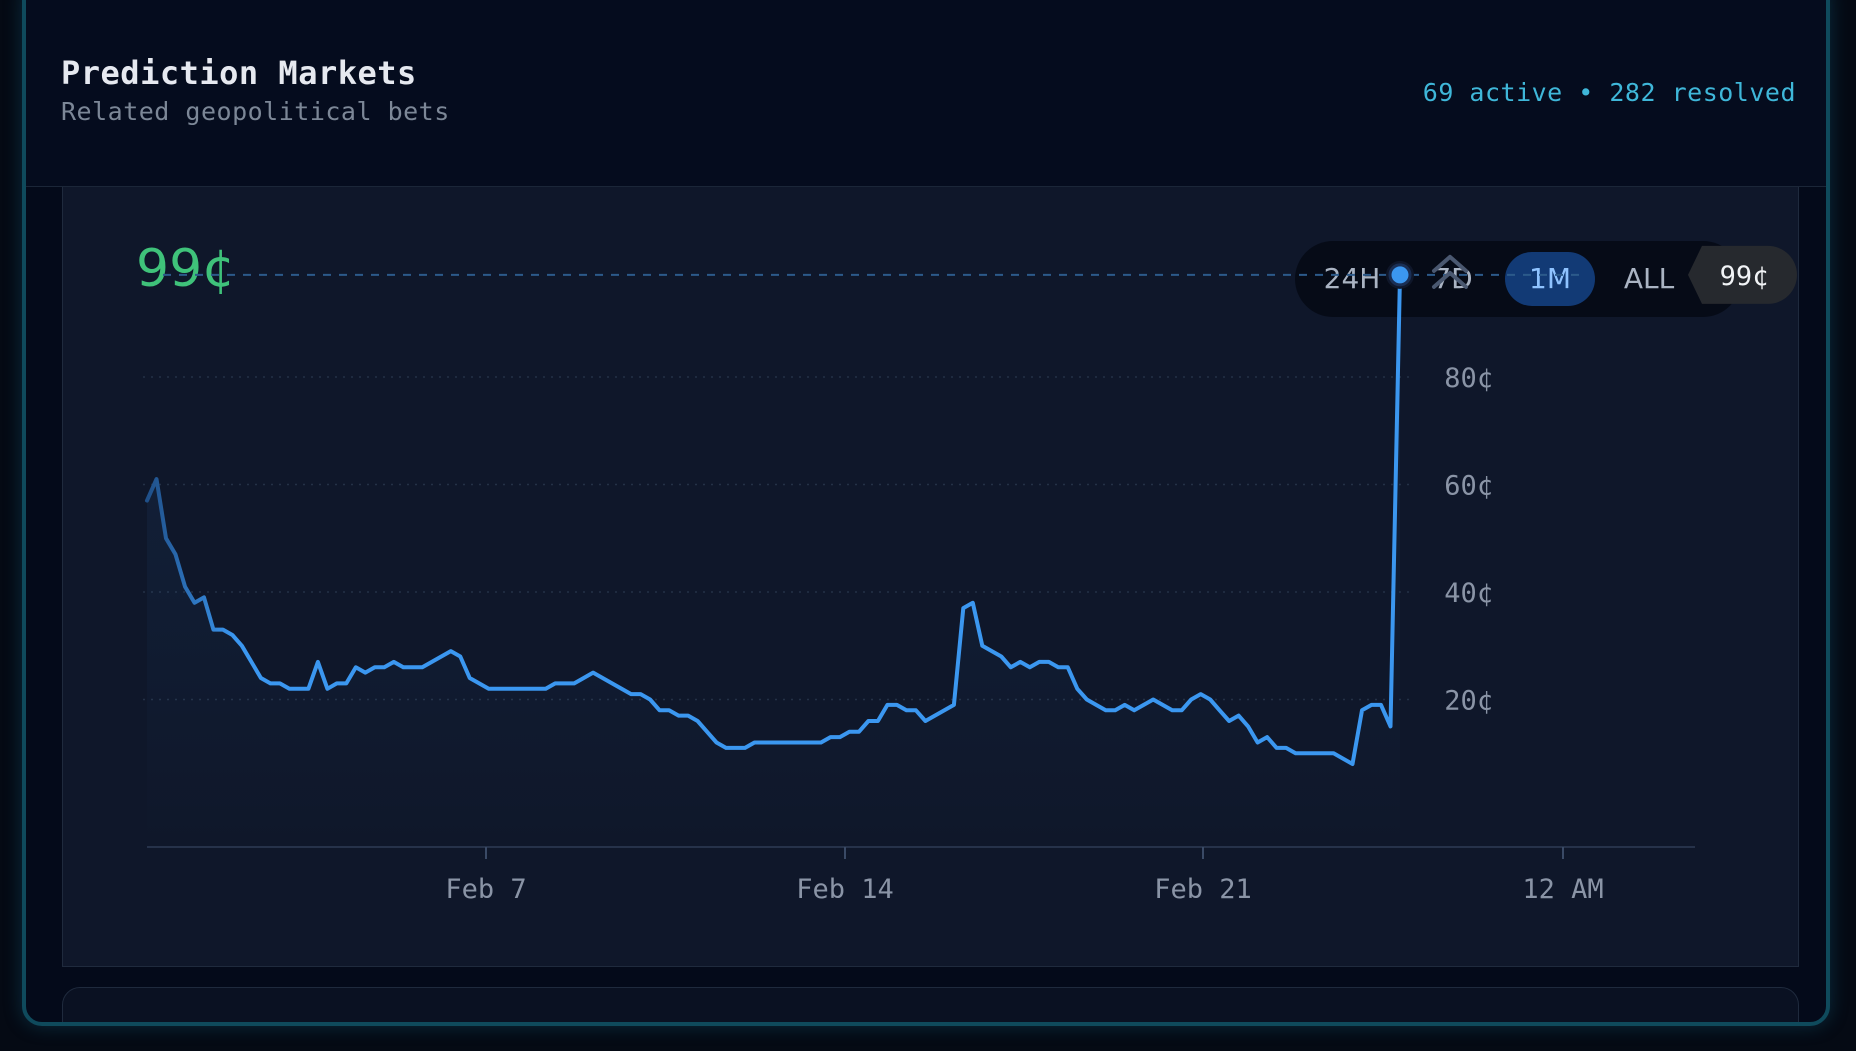  What do you see at coordinates (930, 1004) in the screenshot?
I see `next-market-card` at bounding box center [930, 1004].